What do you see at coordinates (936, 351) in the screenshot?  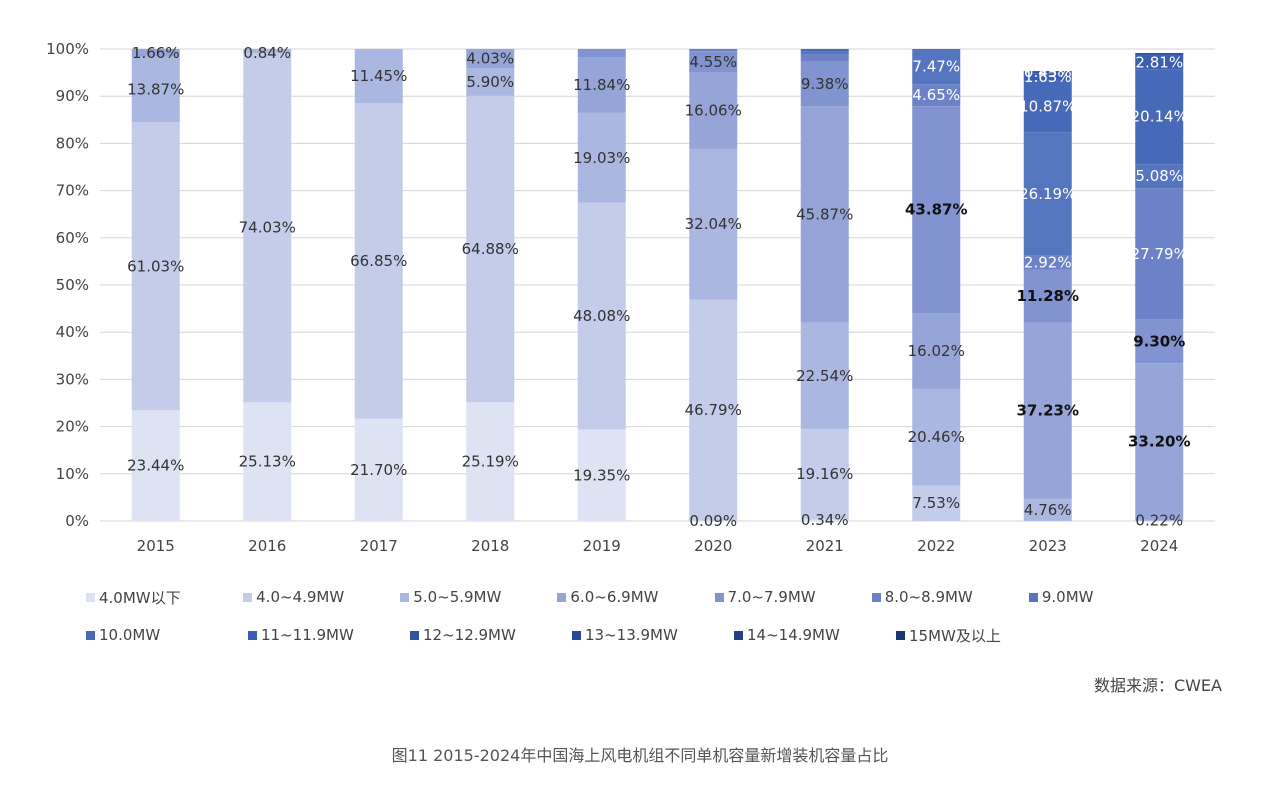 I see `data-label: 16.02%` at bounding box center [936, 351].